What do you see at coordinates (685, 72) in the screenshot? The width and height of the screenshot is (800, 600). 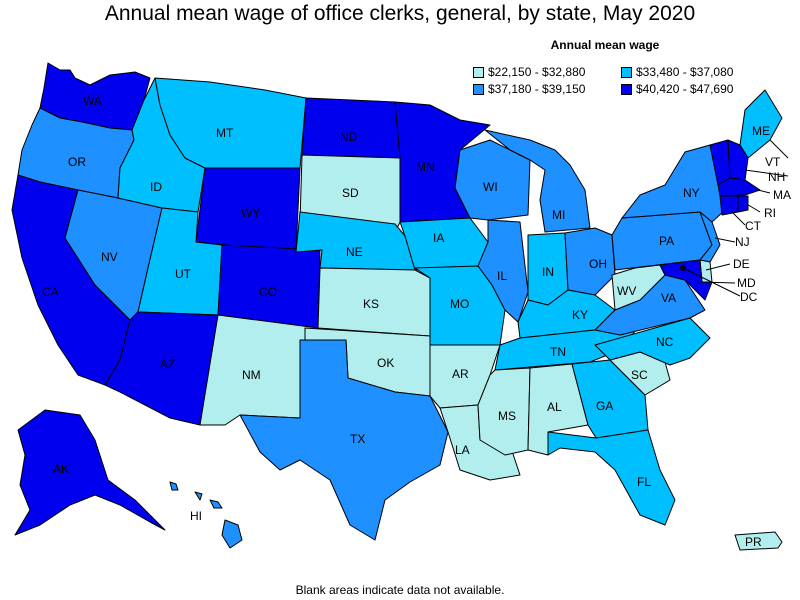 I see `legend-label-tier-2: $33,480 - $37,080` at bounding box center [685, 72].